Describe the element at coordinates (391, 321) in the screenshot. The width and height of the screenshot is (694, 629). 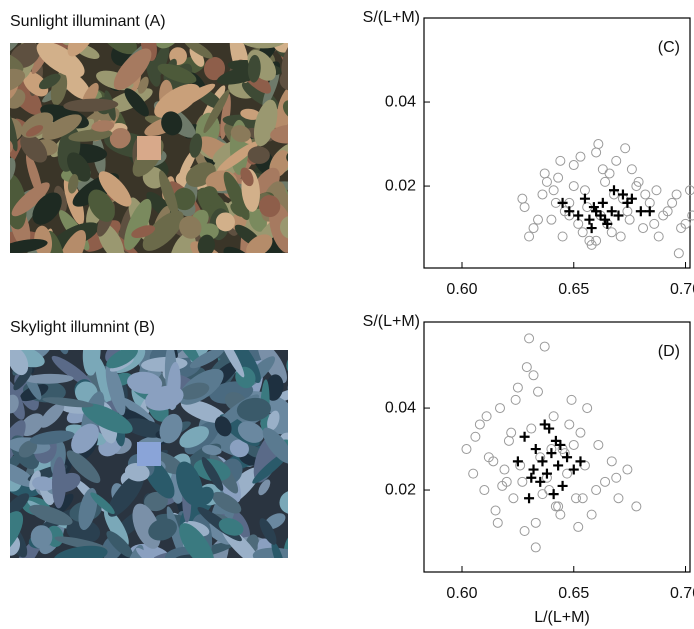
I see `y-axis-label: S/(L+M)` at that location.